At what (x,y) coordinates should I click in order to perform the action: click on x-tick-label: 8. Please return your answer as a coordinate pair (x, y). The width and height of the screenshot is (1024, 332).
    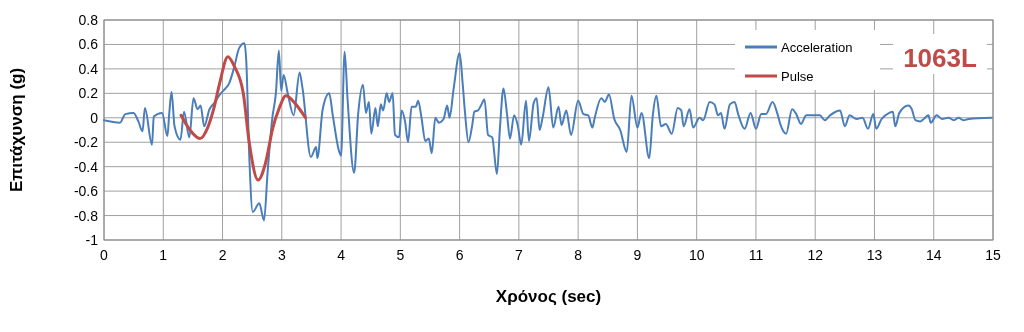
    Looking at the image, I should click on (578, 255).